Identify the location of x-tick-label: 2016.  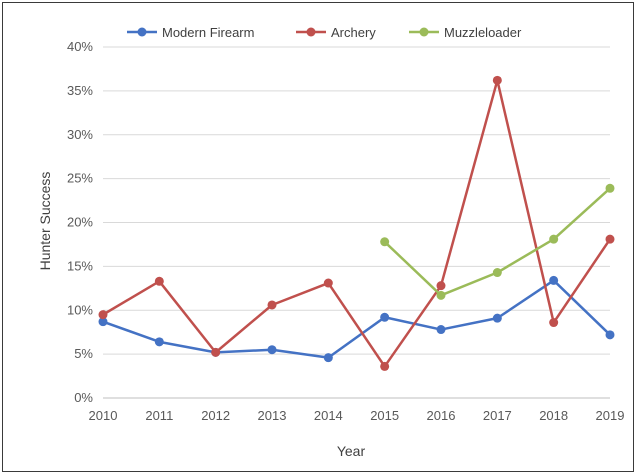
(441, 415).